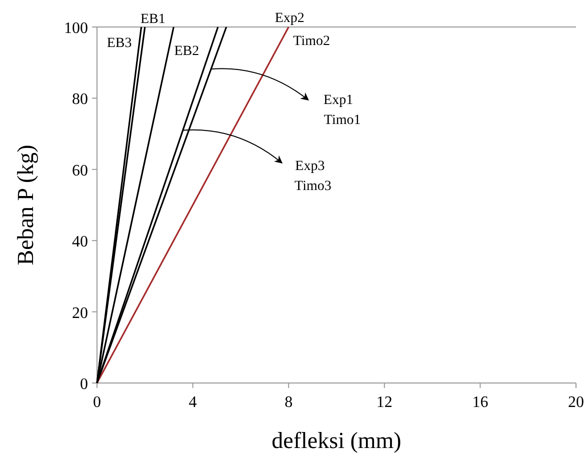  Describe the element at coordinates (76, 28) in the screenshot. I see `y-tick-label: 100` at that location.